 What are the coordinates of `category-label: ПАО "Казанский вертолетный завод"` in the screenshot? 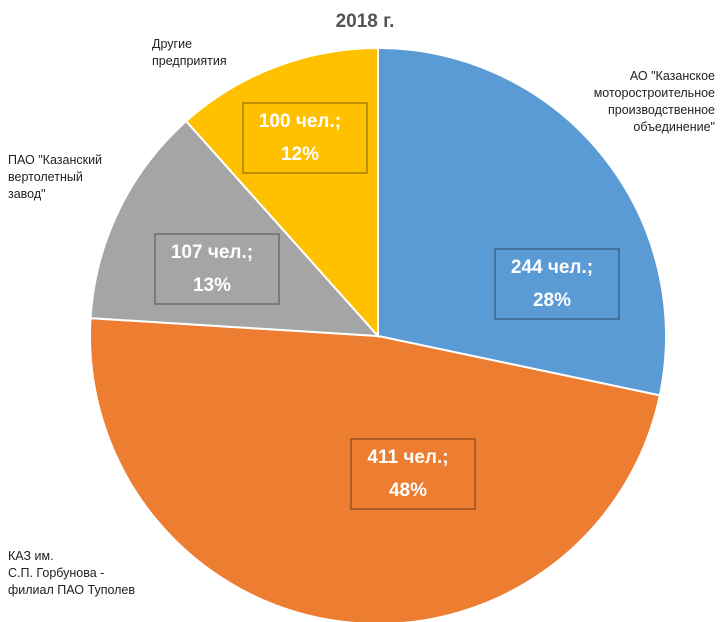 It's located at (55, 177).